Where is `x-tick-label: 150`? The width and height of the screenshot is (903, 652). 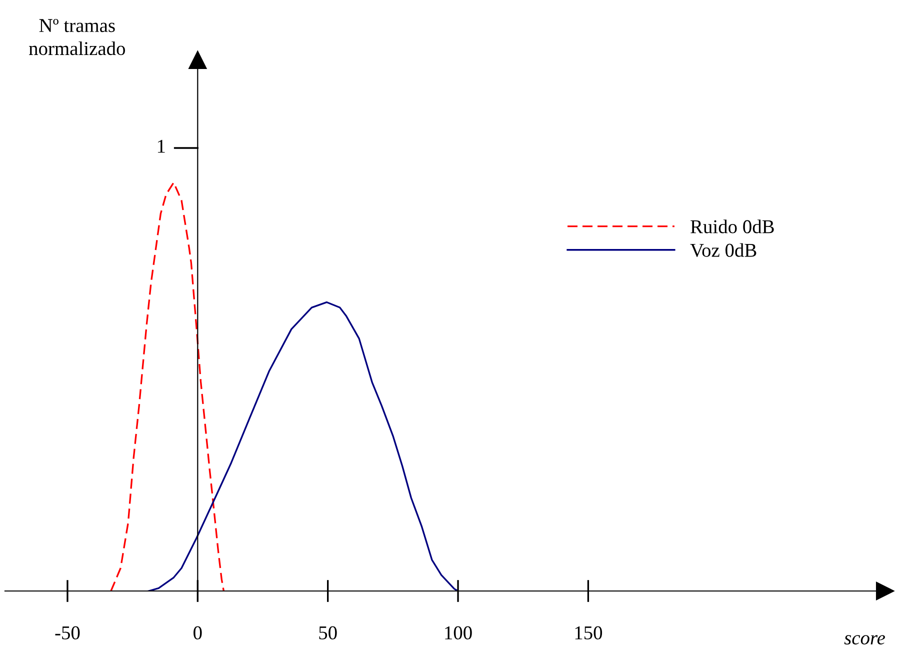 x-tick-label: 150 is located at coordinates (588, 633).